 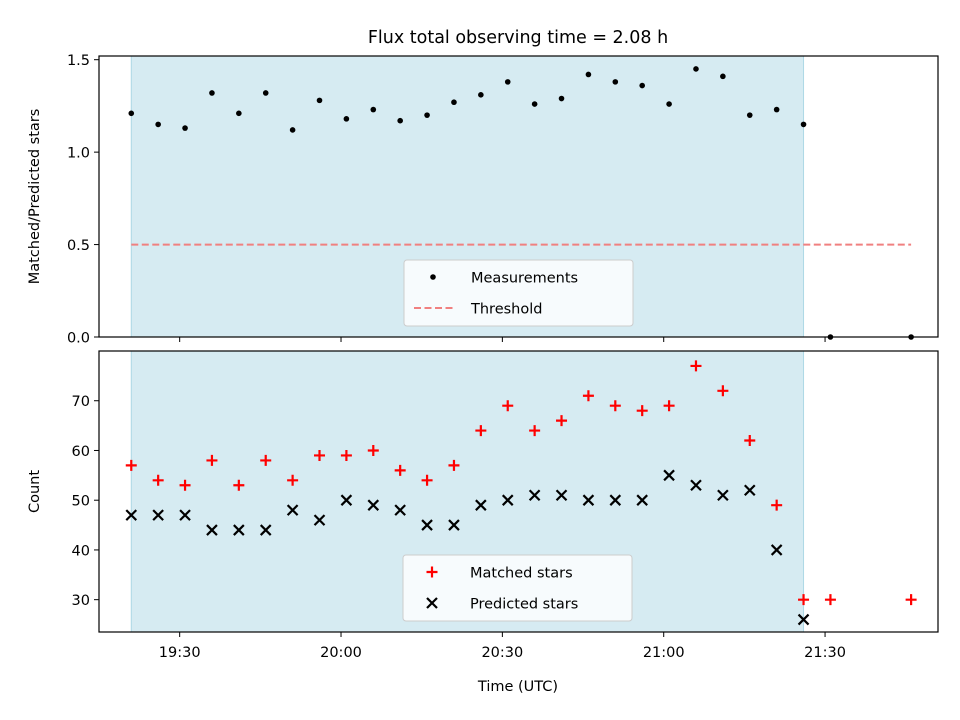 I want to click on count-legend: Matched stars Predicted stars, so click(x=517, y=588).